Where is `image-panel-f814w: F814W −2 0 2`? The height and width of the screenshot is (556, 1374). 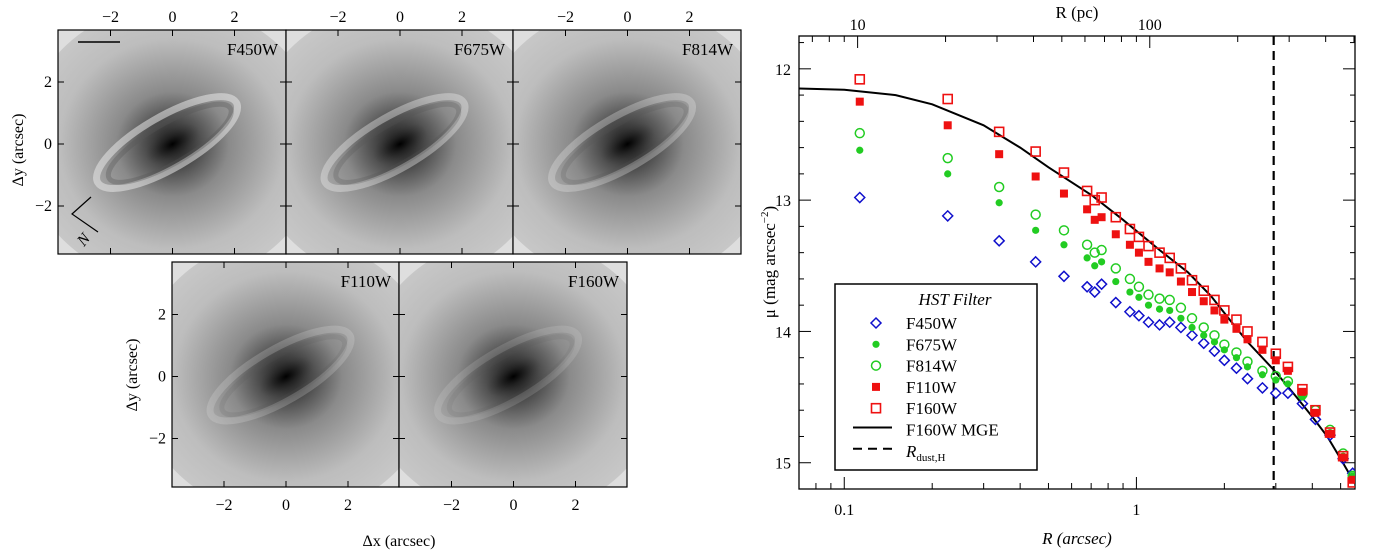 image-panel-f814w: F814W −2 0 2 is located at coordinates (627, 132).